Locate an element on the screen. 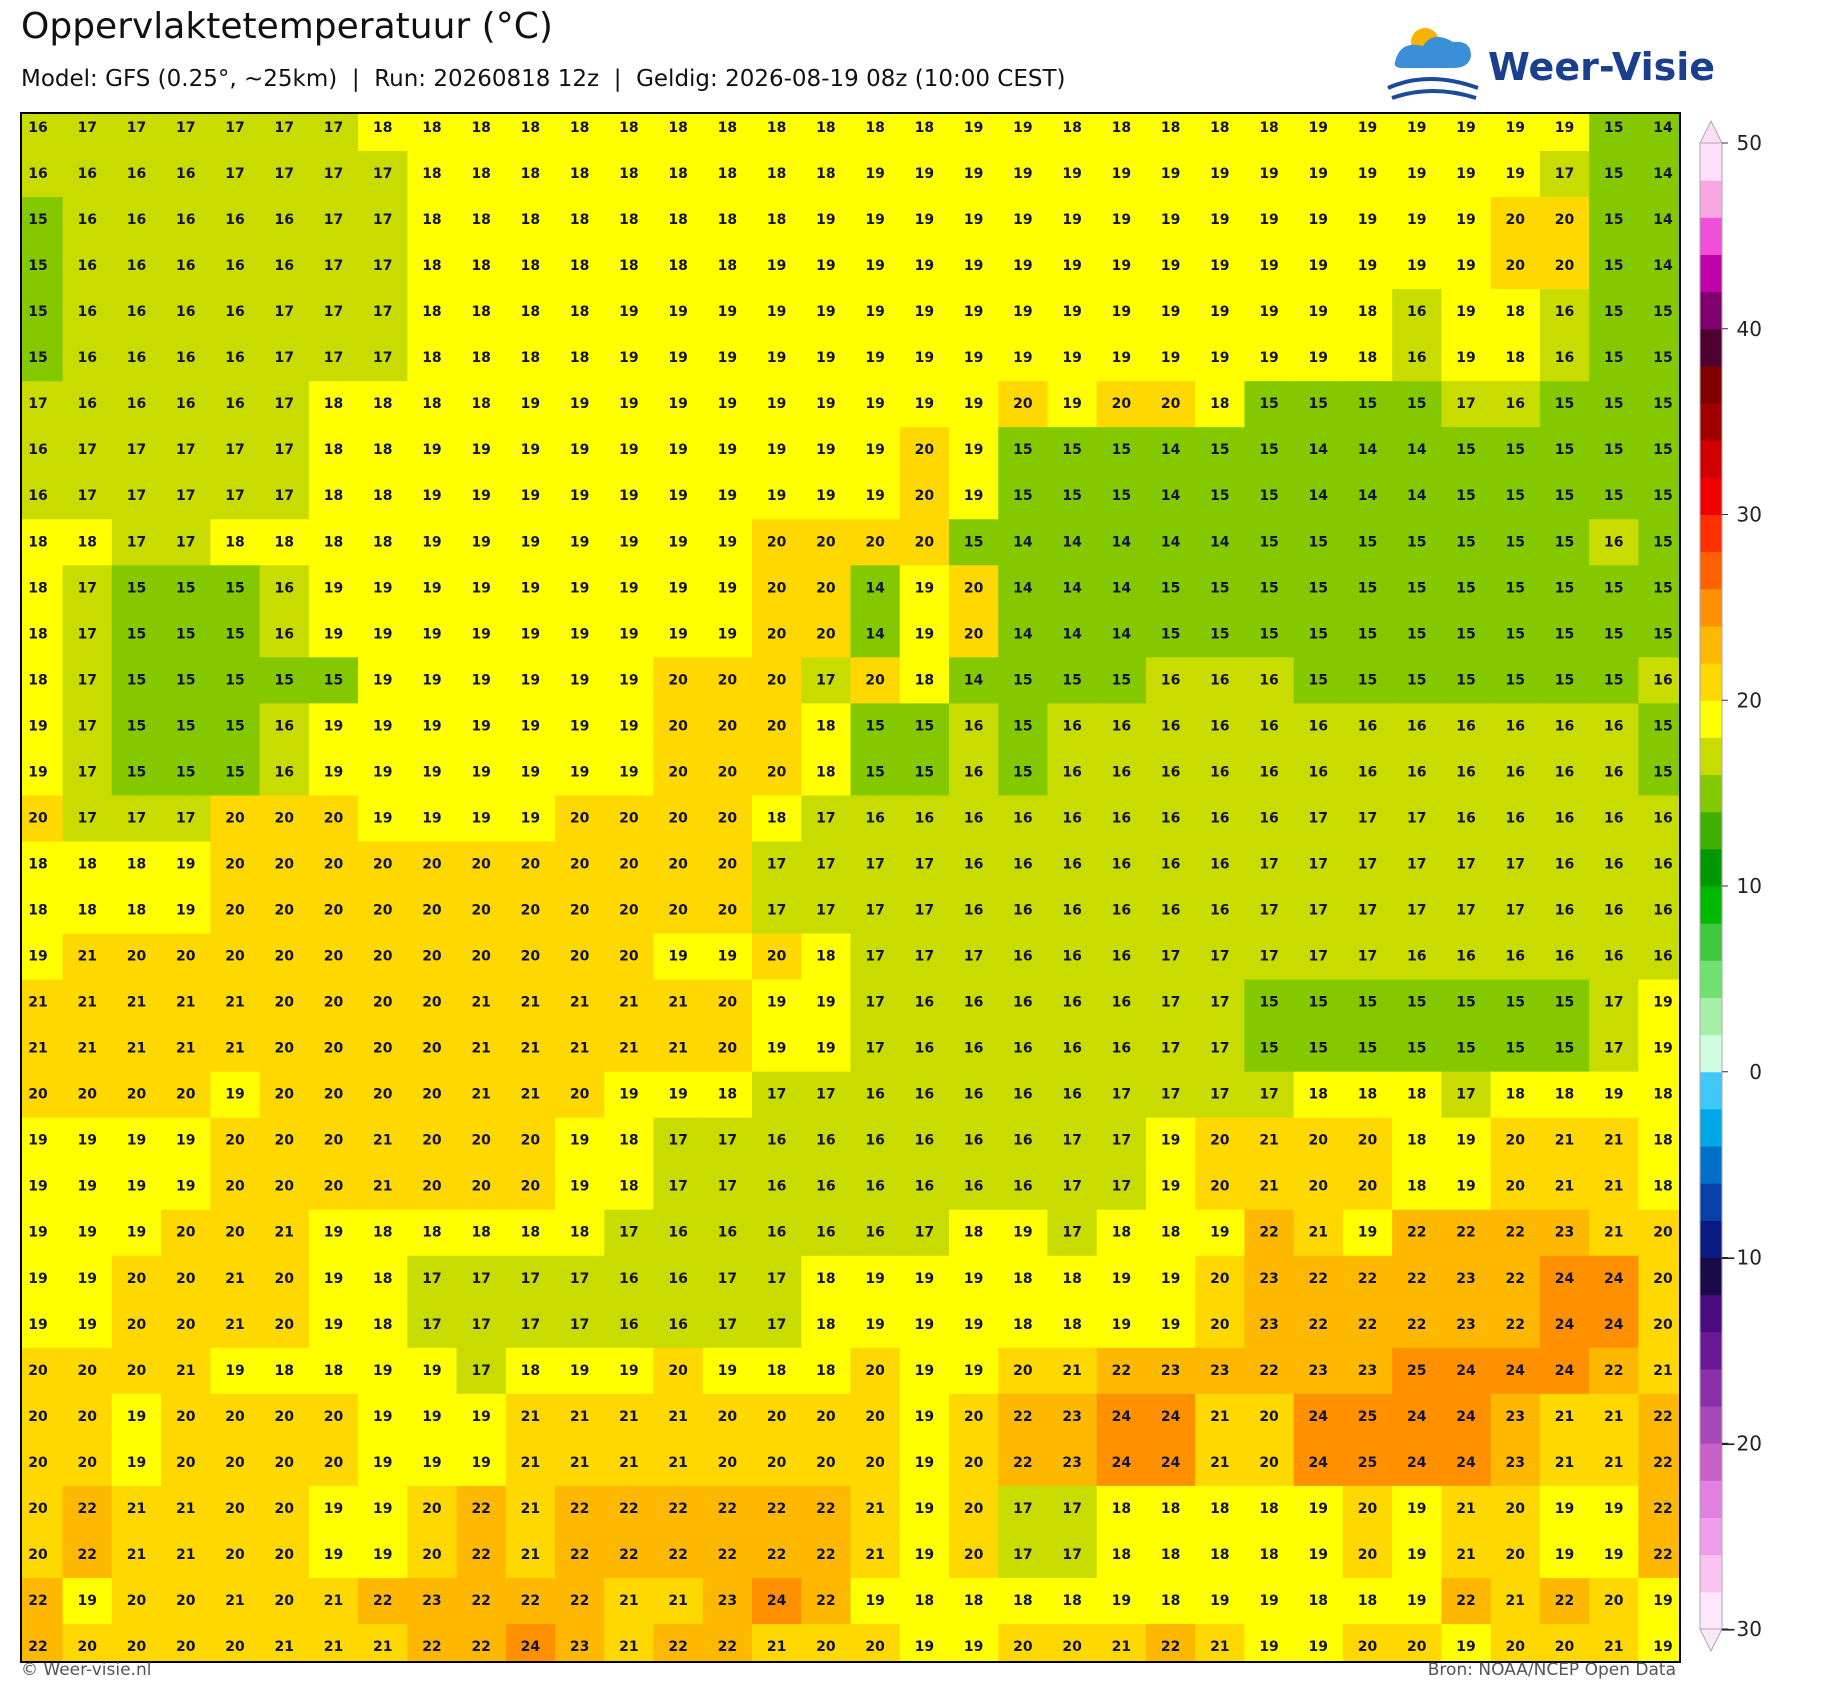 Image resolution: width=1824 pixels, height=1685 pixels. temperature-label: 14 is located at coordinates (1171, 450).